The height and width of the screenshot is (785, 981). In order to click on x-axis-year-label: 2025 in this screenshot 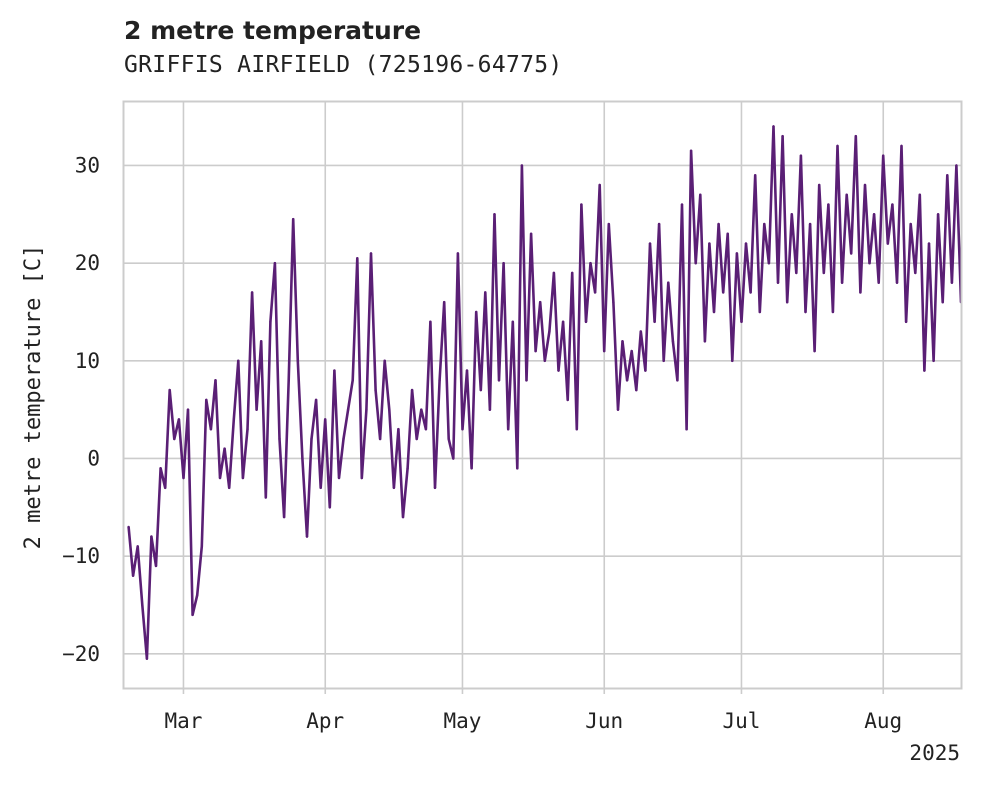, I will do `click(934, 753)`.